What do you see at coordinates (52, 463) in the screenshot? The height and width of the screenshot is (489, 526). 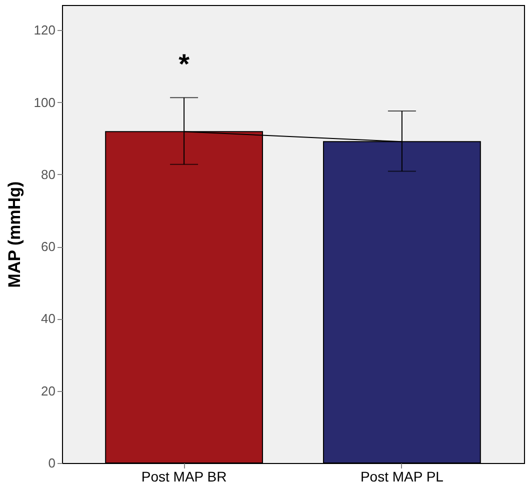 I see `y-tick-label: 0` at bounding box center [52, 463].